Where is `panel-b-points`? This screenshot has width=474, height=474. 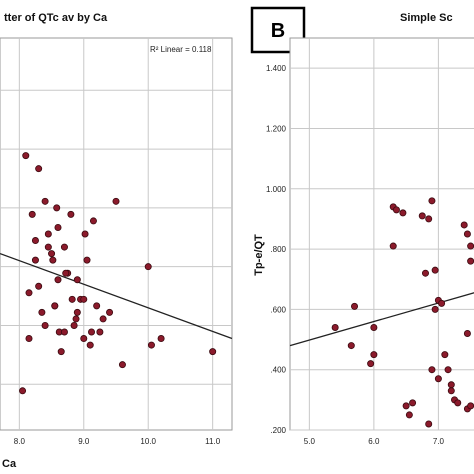
panel-b-points is located at coordinates (402, 312).